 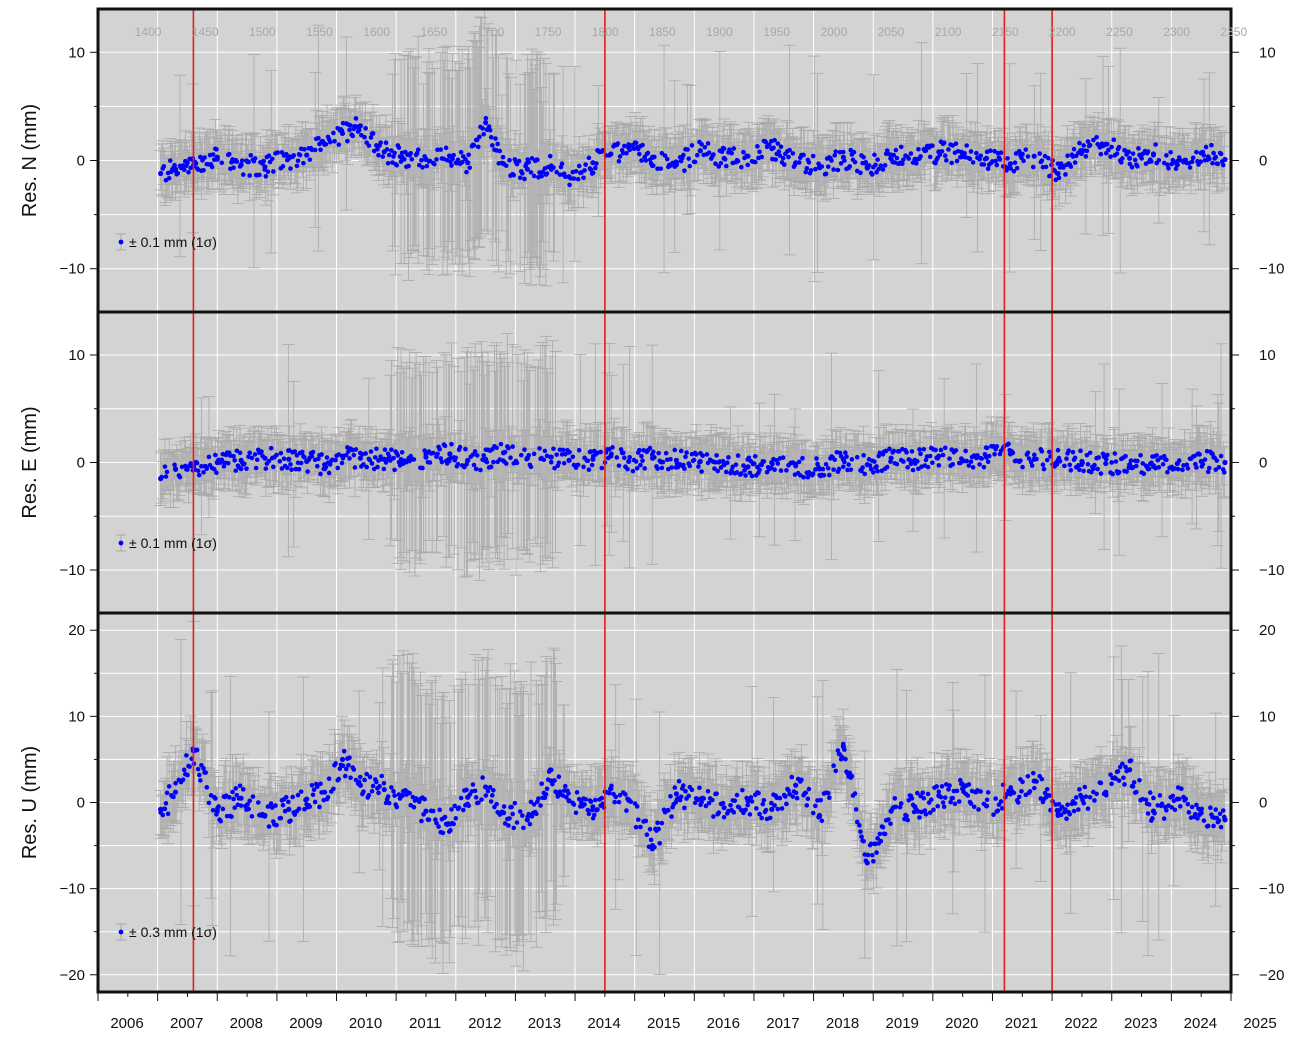 What do you see at coordinates (81, 161) in the screenshot?
I see `y-tick-label-left: 0` at bounding box center [81, 161].